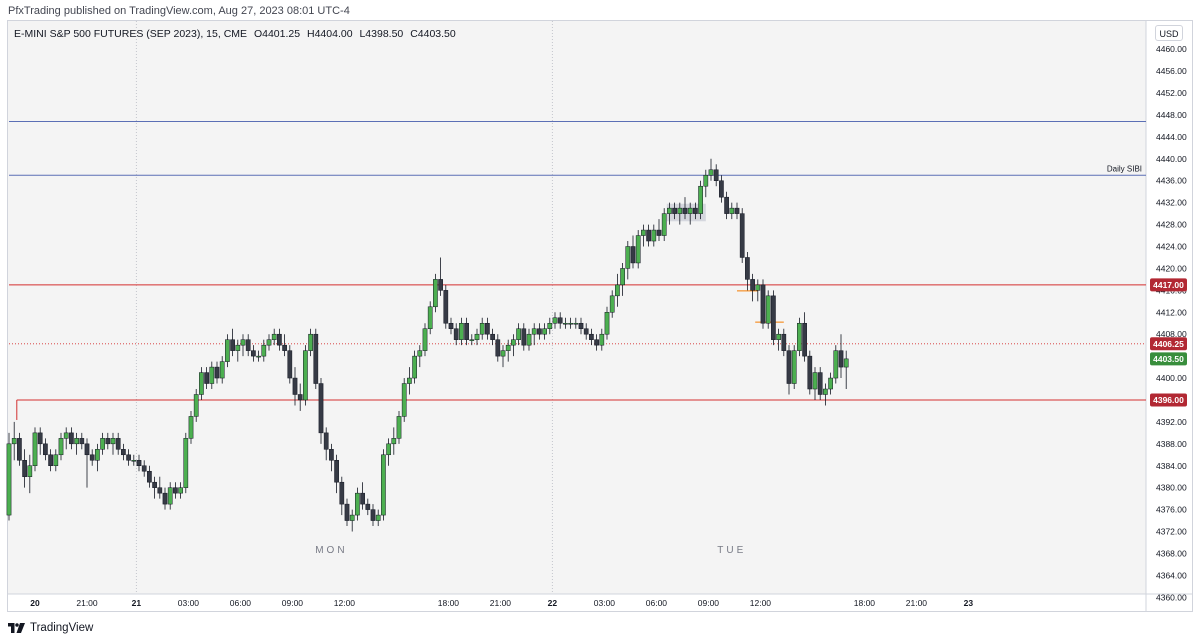 This screenshot has width=1200, height=642. I want to click on currency-button: USD, so click(1169, 33).